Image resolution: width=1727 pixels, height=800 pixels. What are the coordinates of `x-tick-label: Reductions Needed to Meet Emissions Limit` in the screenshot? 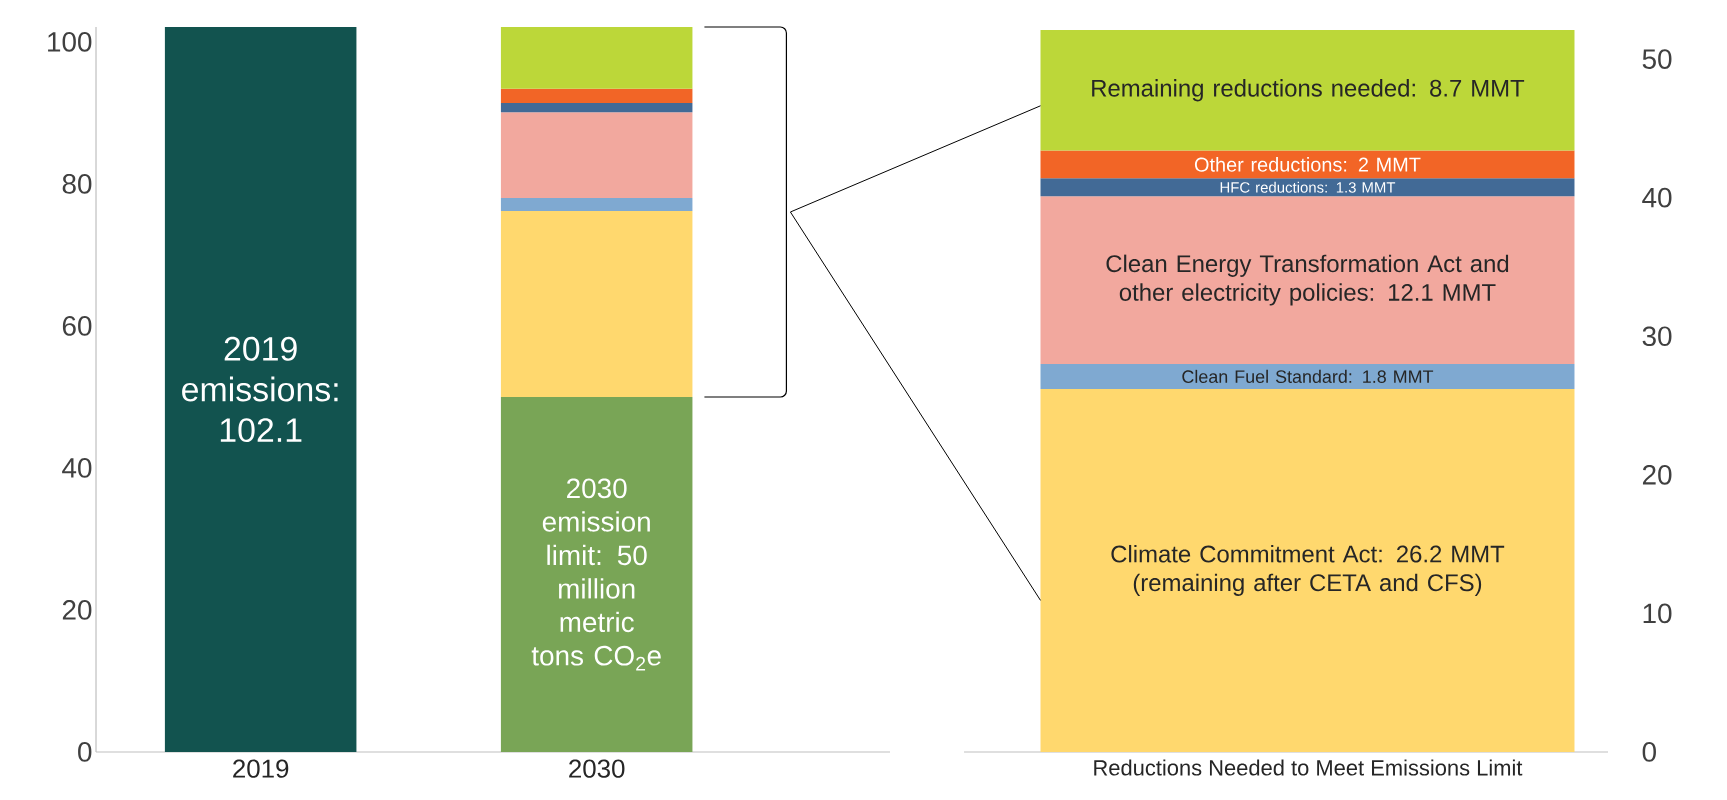 It's located at (1308, 767).